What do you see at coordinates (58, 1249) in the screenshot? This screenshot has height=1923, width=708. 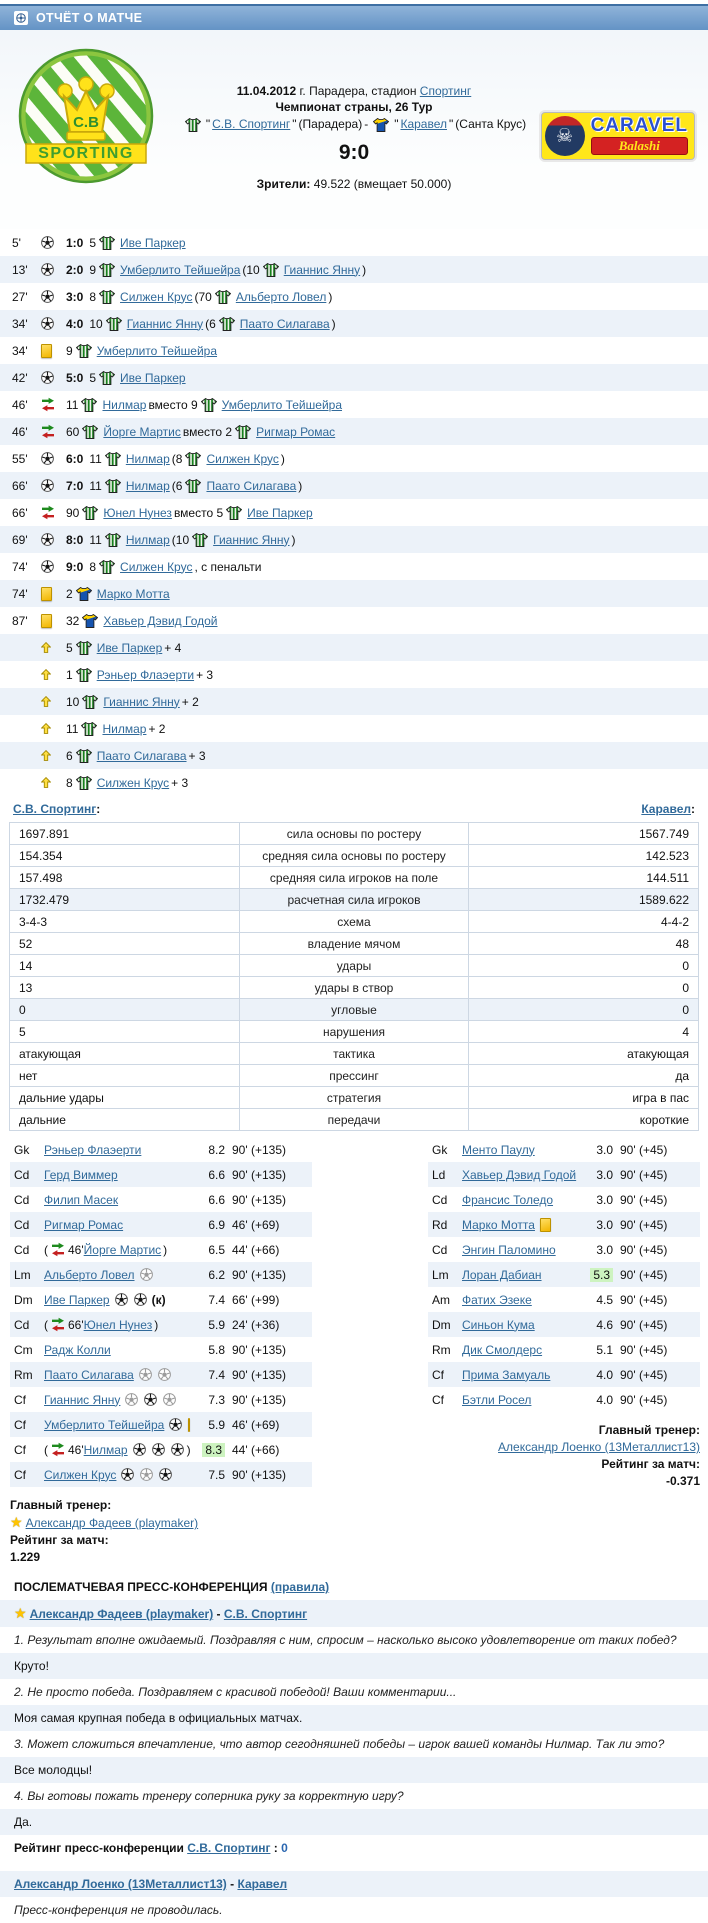 I see `substitution-icon` at bounding box center [58, 1249].